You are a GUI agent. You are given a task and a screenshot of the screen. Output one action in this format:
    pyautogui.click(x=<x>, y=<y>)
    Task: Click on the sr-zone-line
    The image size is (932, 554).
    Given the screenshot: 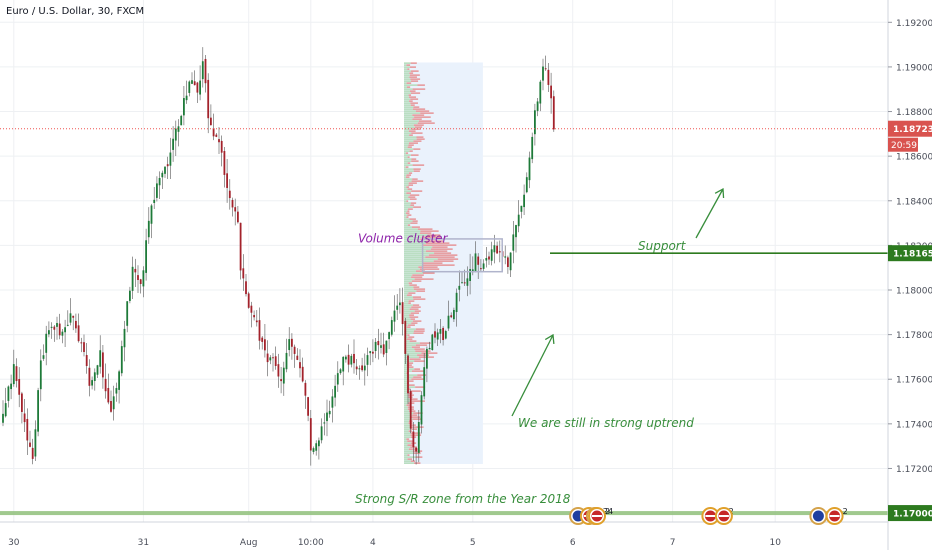 What is the action you would take?
    pyautogui.click(x=444, y=513)
    